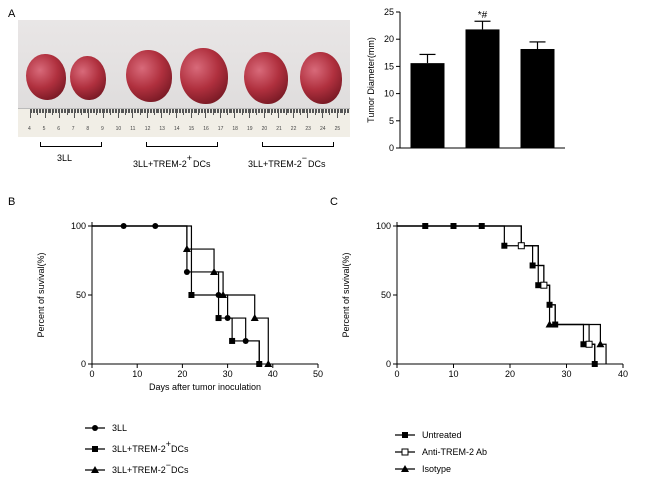 The width and height of the screenshot is (650, 489). What do you see at coordinates (150, 446) in the screenshot?
I see `legend-label-trem2-pos: 3LL+TREM-2+DCs` at bounding box center [150, 446].